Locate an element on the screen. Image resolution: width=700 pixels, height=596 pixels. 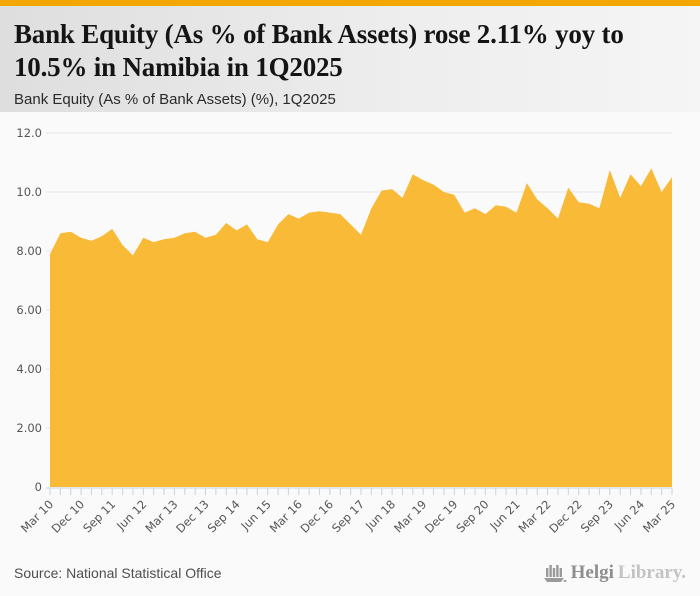
y-tick-label: 0 is located at coordinates (38, 487).